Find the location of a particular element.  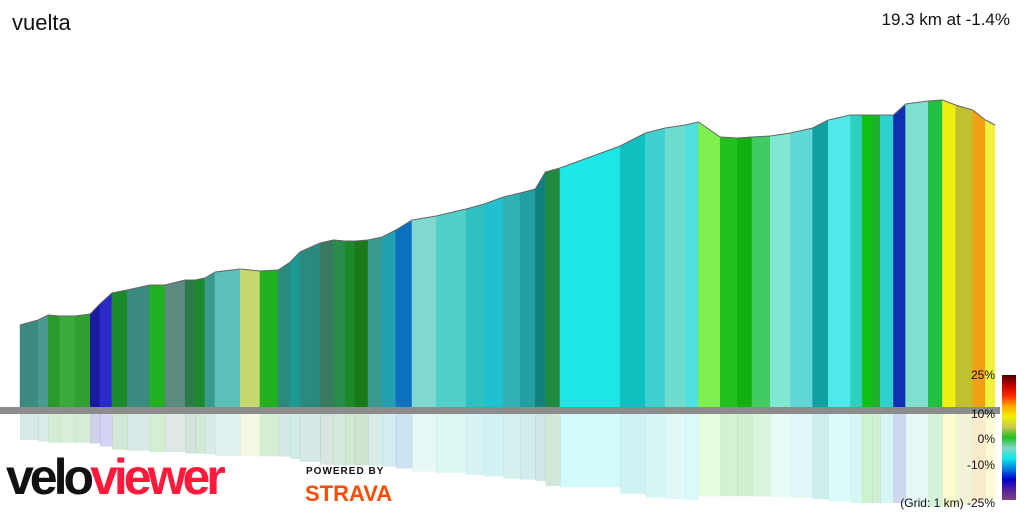

strava-logo: STRAVA is located at coordinates (349, 493).